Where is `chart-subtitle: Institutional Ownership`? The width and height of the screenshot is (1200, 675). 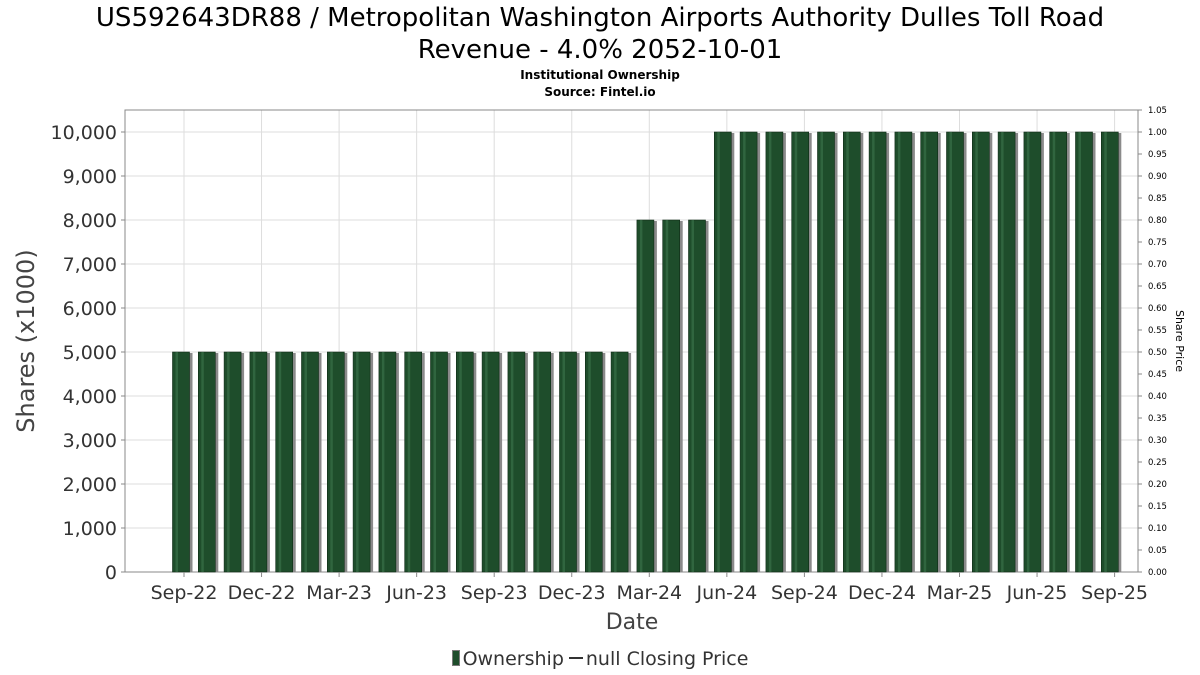 chart-subtitle: Institutional Ownership is located at coordinates (600, 75).